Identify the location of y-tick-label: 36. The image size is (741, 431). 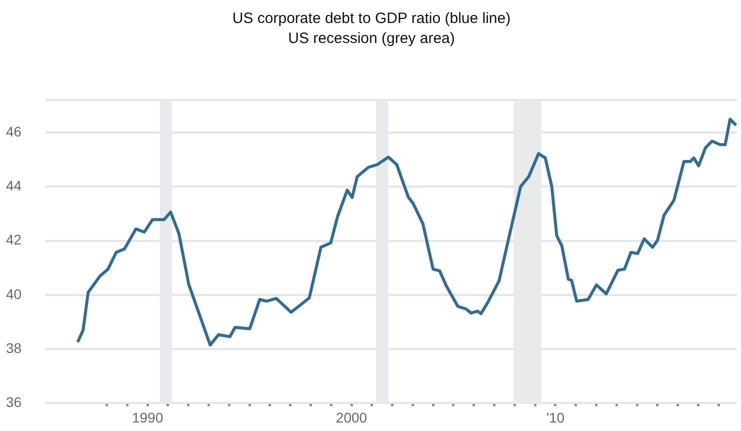
(14, 402).